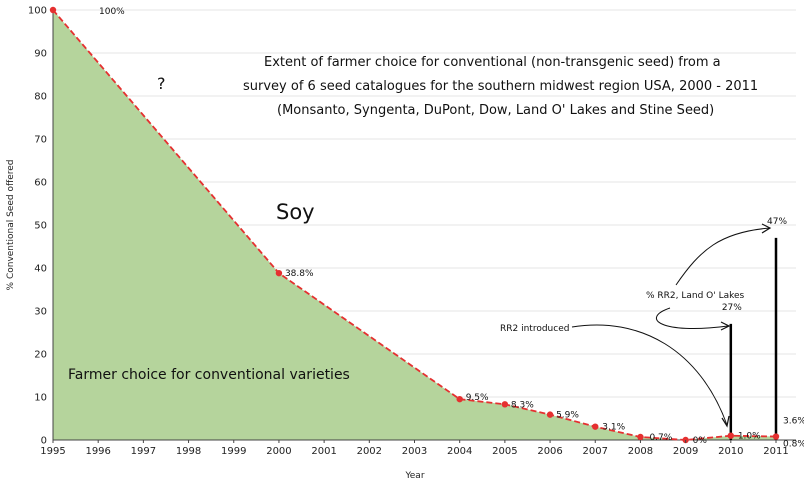  I want to click on data-label-2007: 3.1%, so click(613, 428).